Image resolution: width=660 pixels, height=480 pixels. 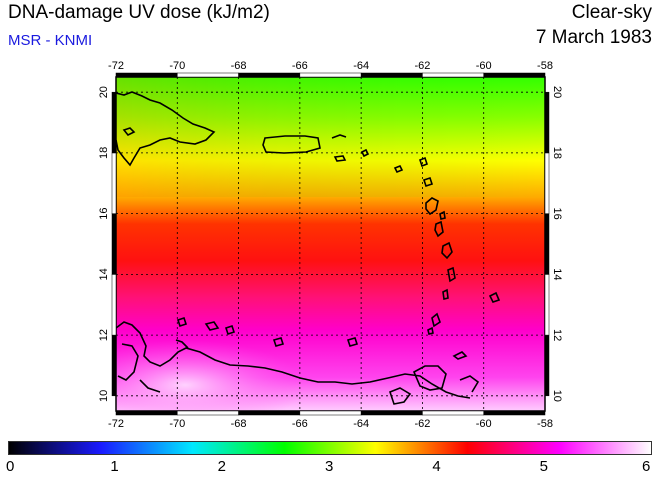 I want to click on lon-labels-bottom: -72 -70 -68 -66 -64 -62 -60 -58, so click(x=330, y=424).